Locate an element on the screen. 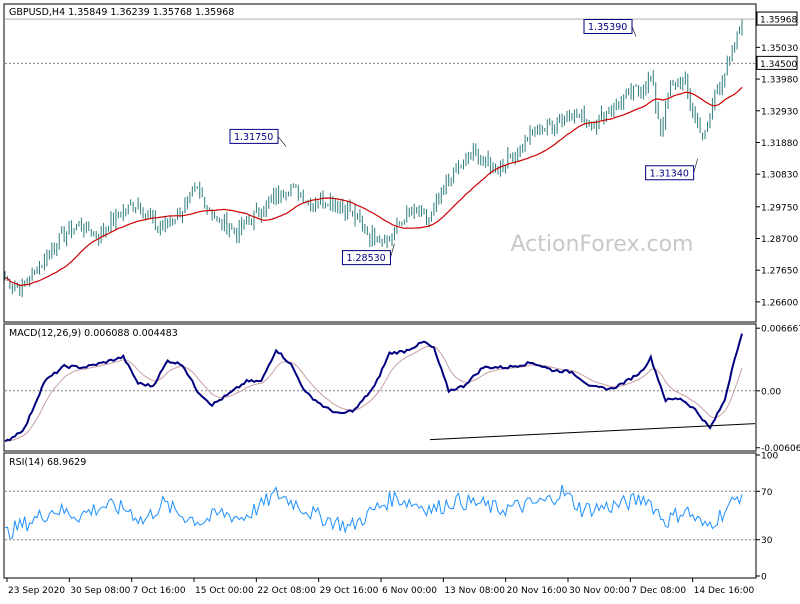 Image resolution: width=800 pixels, height=604 pixels. price-tick-label: 1.26600 is located at coordinates (779, 303).